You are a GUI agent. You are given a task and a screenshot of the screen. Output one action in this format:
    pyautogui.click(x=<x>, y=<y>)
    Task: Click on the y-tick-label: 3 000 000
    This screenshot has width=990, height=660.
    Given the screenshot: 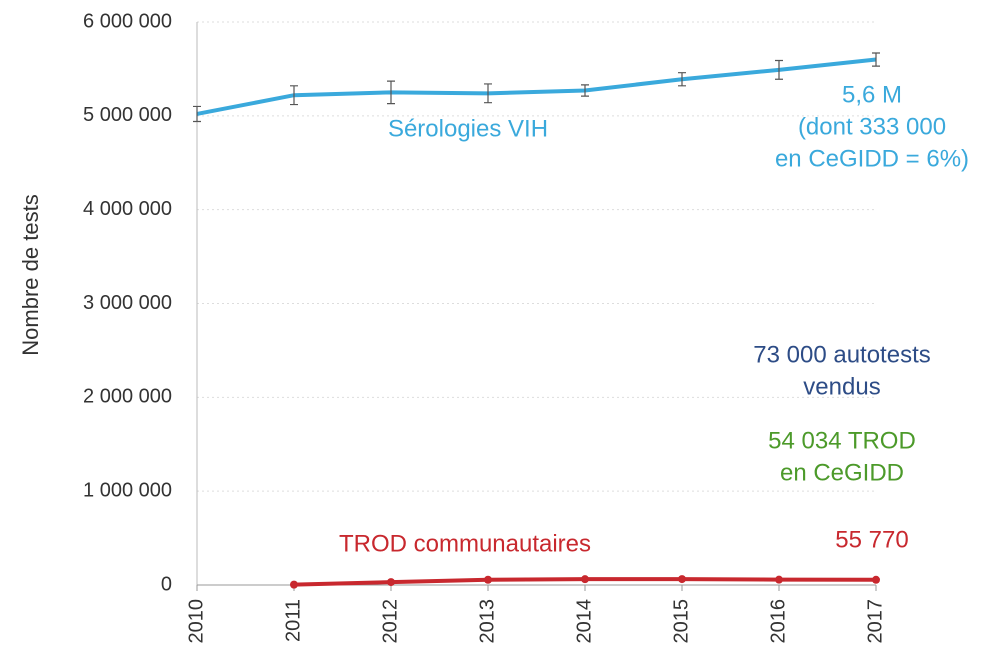 What is the action you would take?
    pyautogui.click(x=127, y=303)
    